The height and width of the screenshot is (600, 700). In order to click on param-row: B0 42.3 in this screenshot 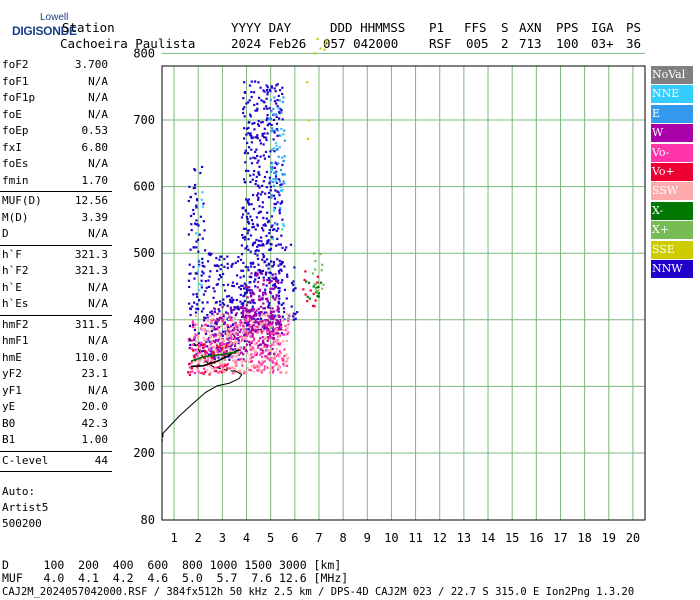, I will do `click(56, 425)`.